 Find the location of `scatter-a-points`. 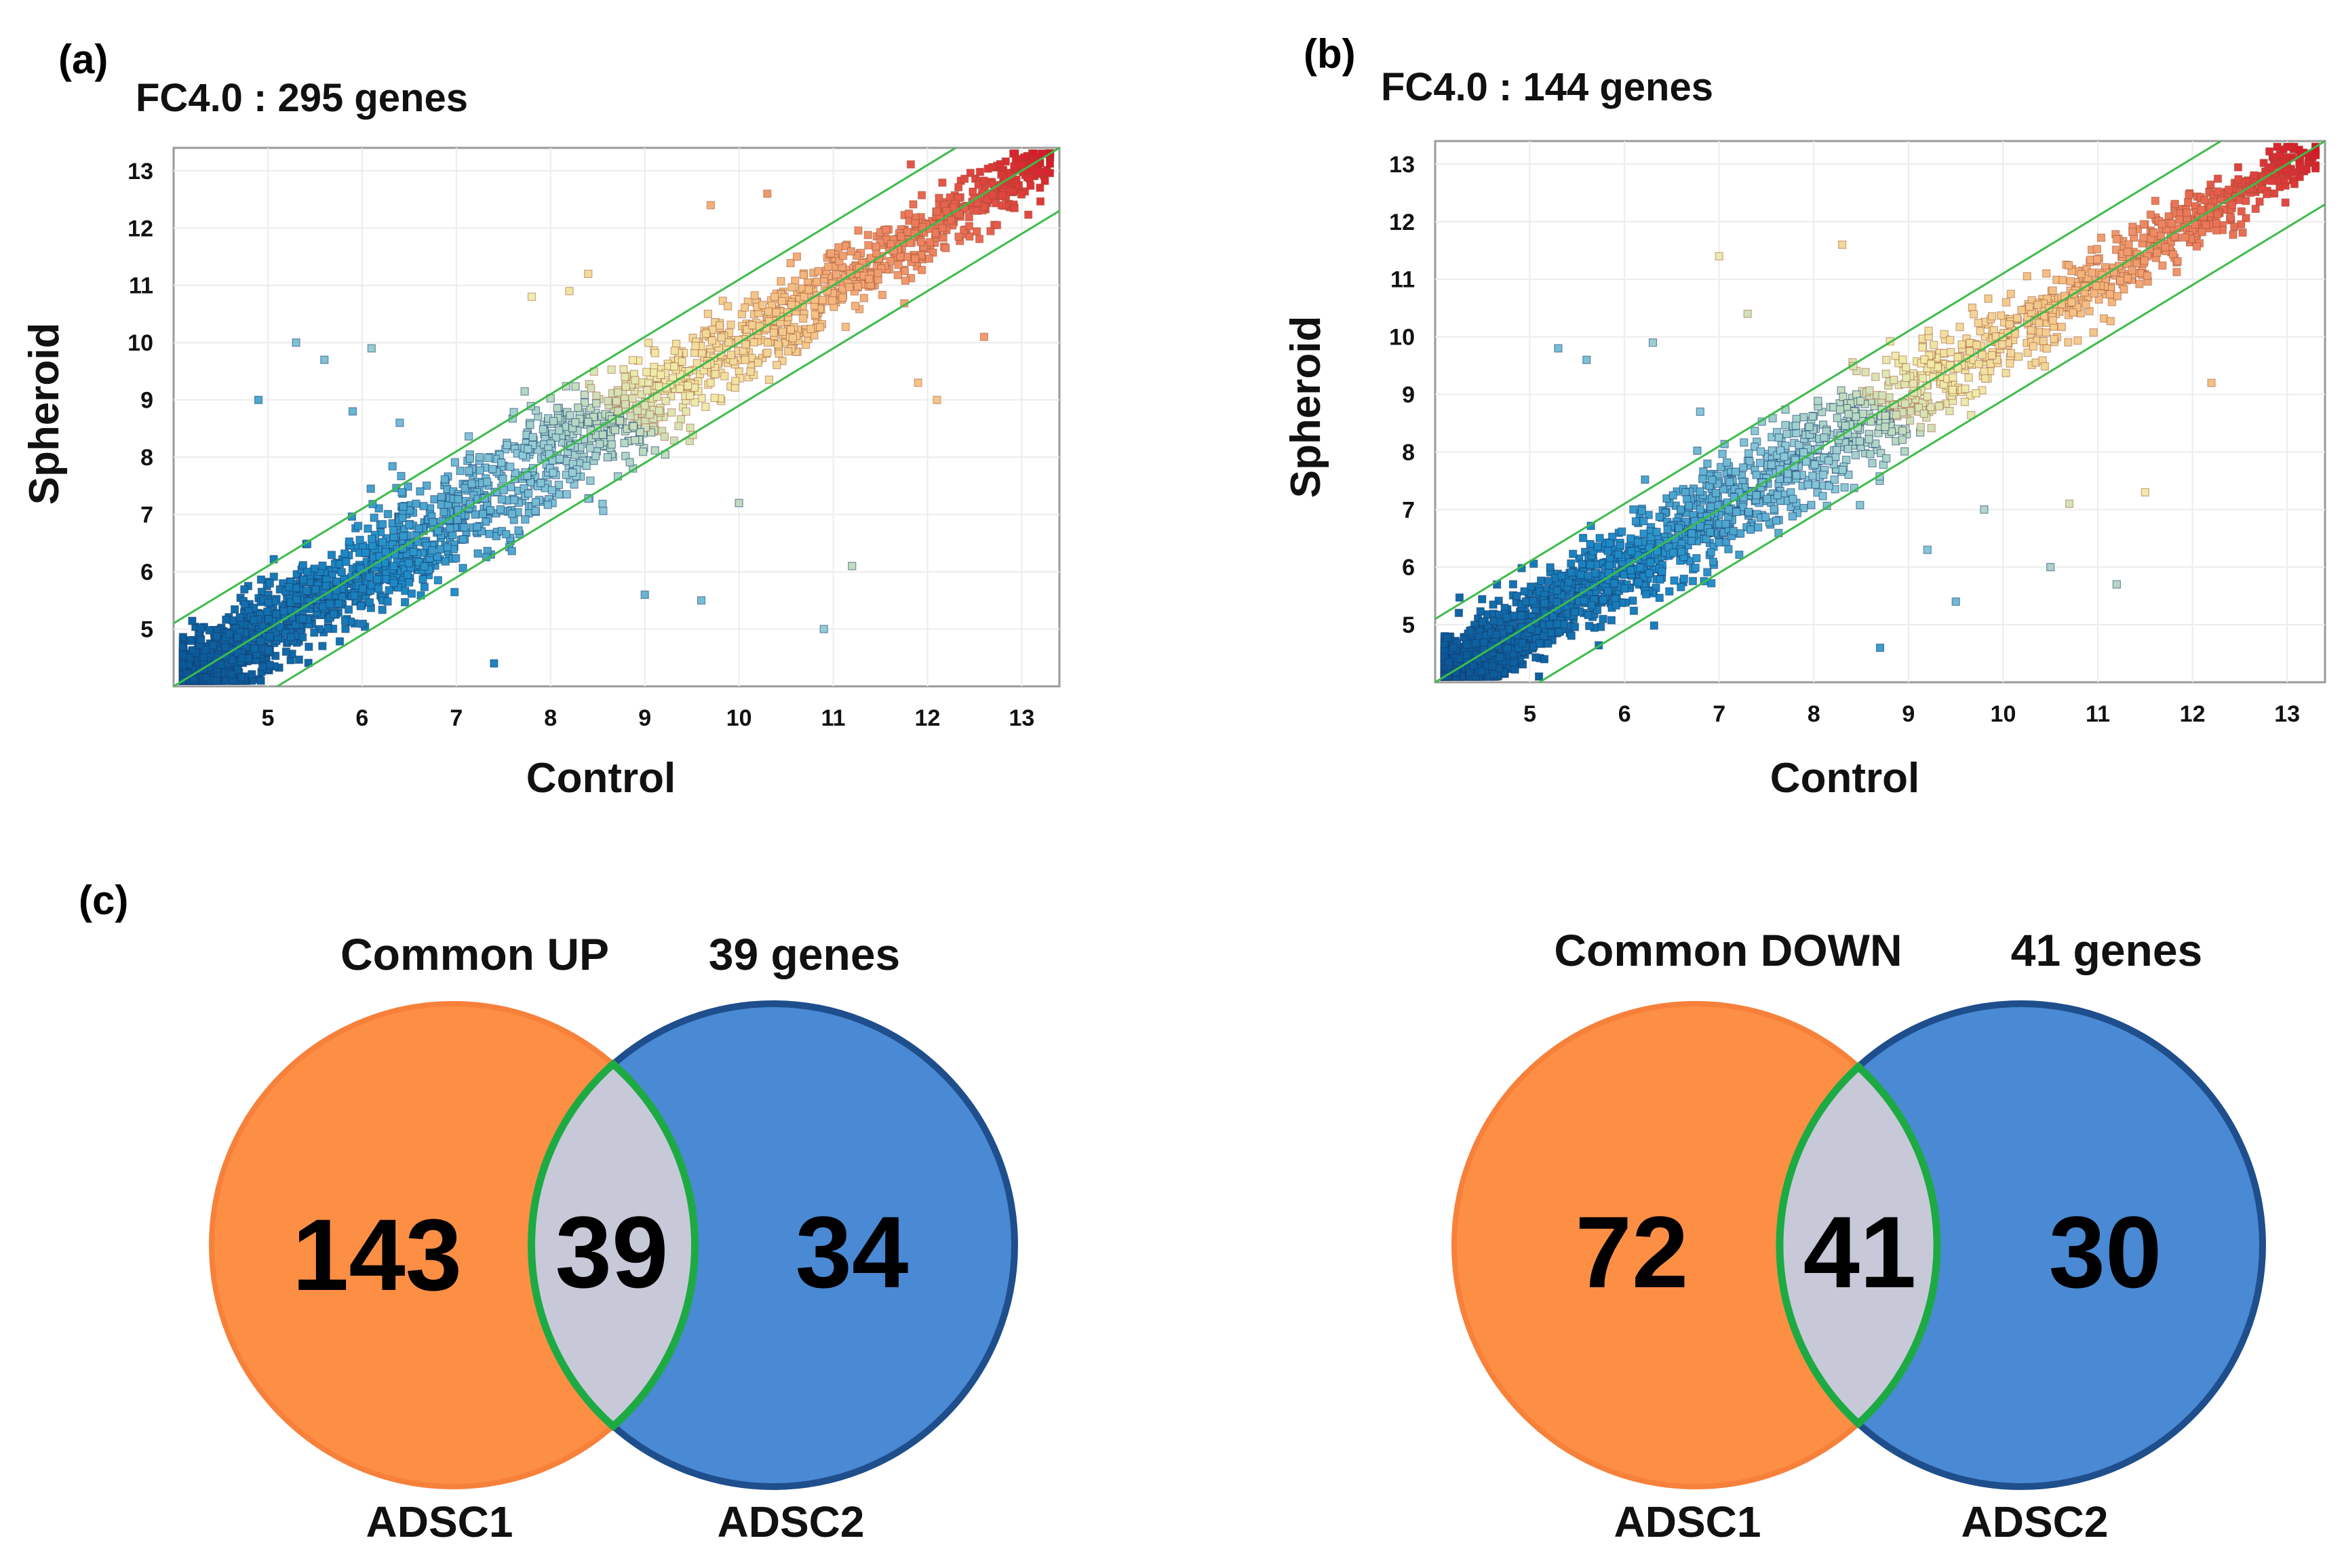

scatter-a-points is located at coordinates (616, 417).